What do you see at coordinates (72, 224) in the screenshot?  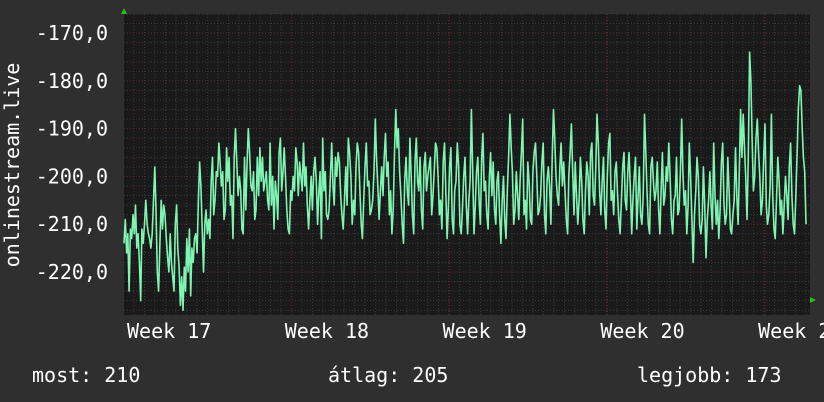 I see `y-tick-label: -210,0` at bounding box center [72, 224].